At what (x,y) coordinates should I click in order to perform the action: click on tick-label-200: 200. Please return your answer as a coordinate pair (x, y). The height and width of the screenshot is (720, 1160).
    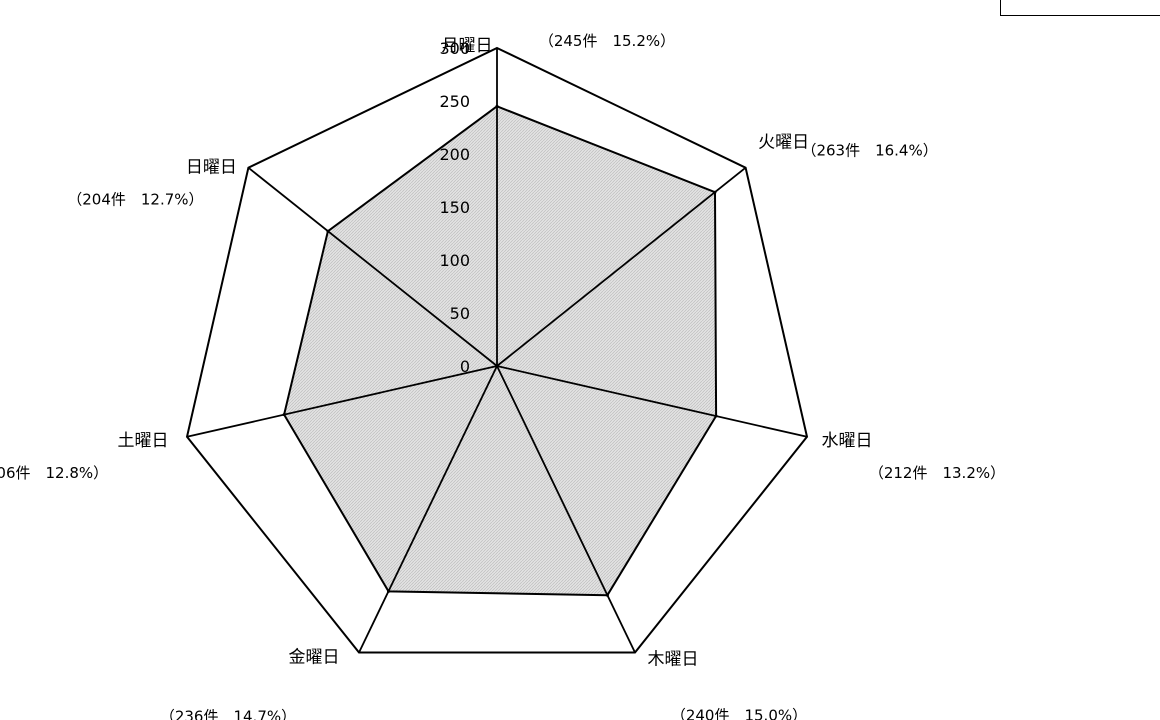
    Looking at the image, I should click on (454, 154).